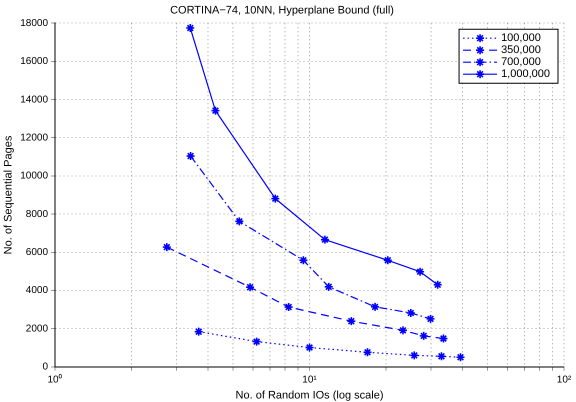 The width and height of the screenshot is (576, 402). Describe the element at coordinates (37, 252) in the screenshot. I see `y-tick-label: 6000` at that location.